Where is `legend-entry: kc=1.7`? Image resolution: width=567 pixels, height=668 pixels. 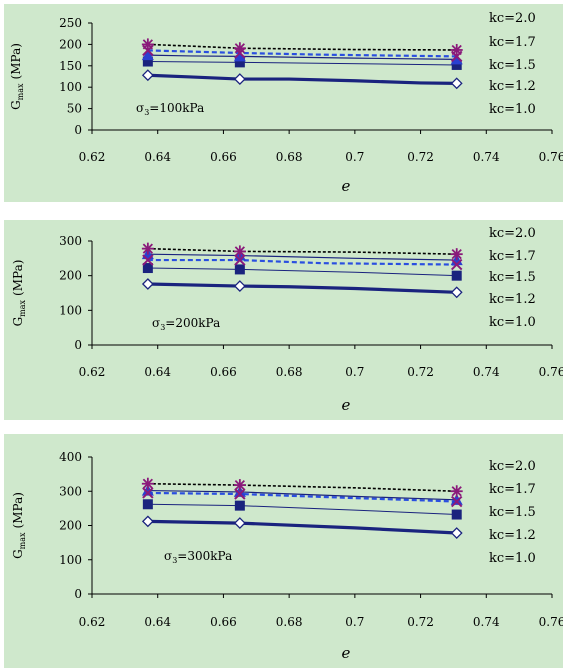
legend-entry: kc=1.7 is located at coordinates (512, 489).